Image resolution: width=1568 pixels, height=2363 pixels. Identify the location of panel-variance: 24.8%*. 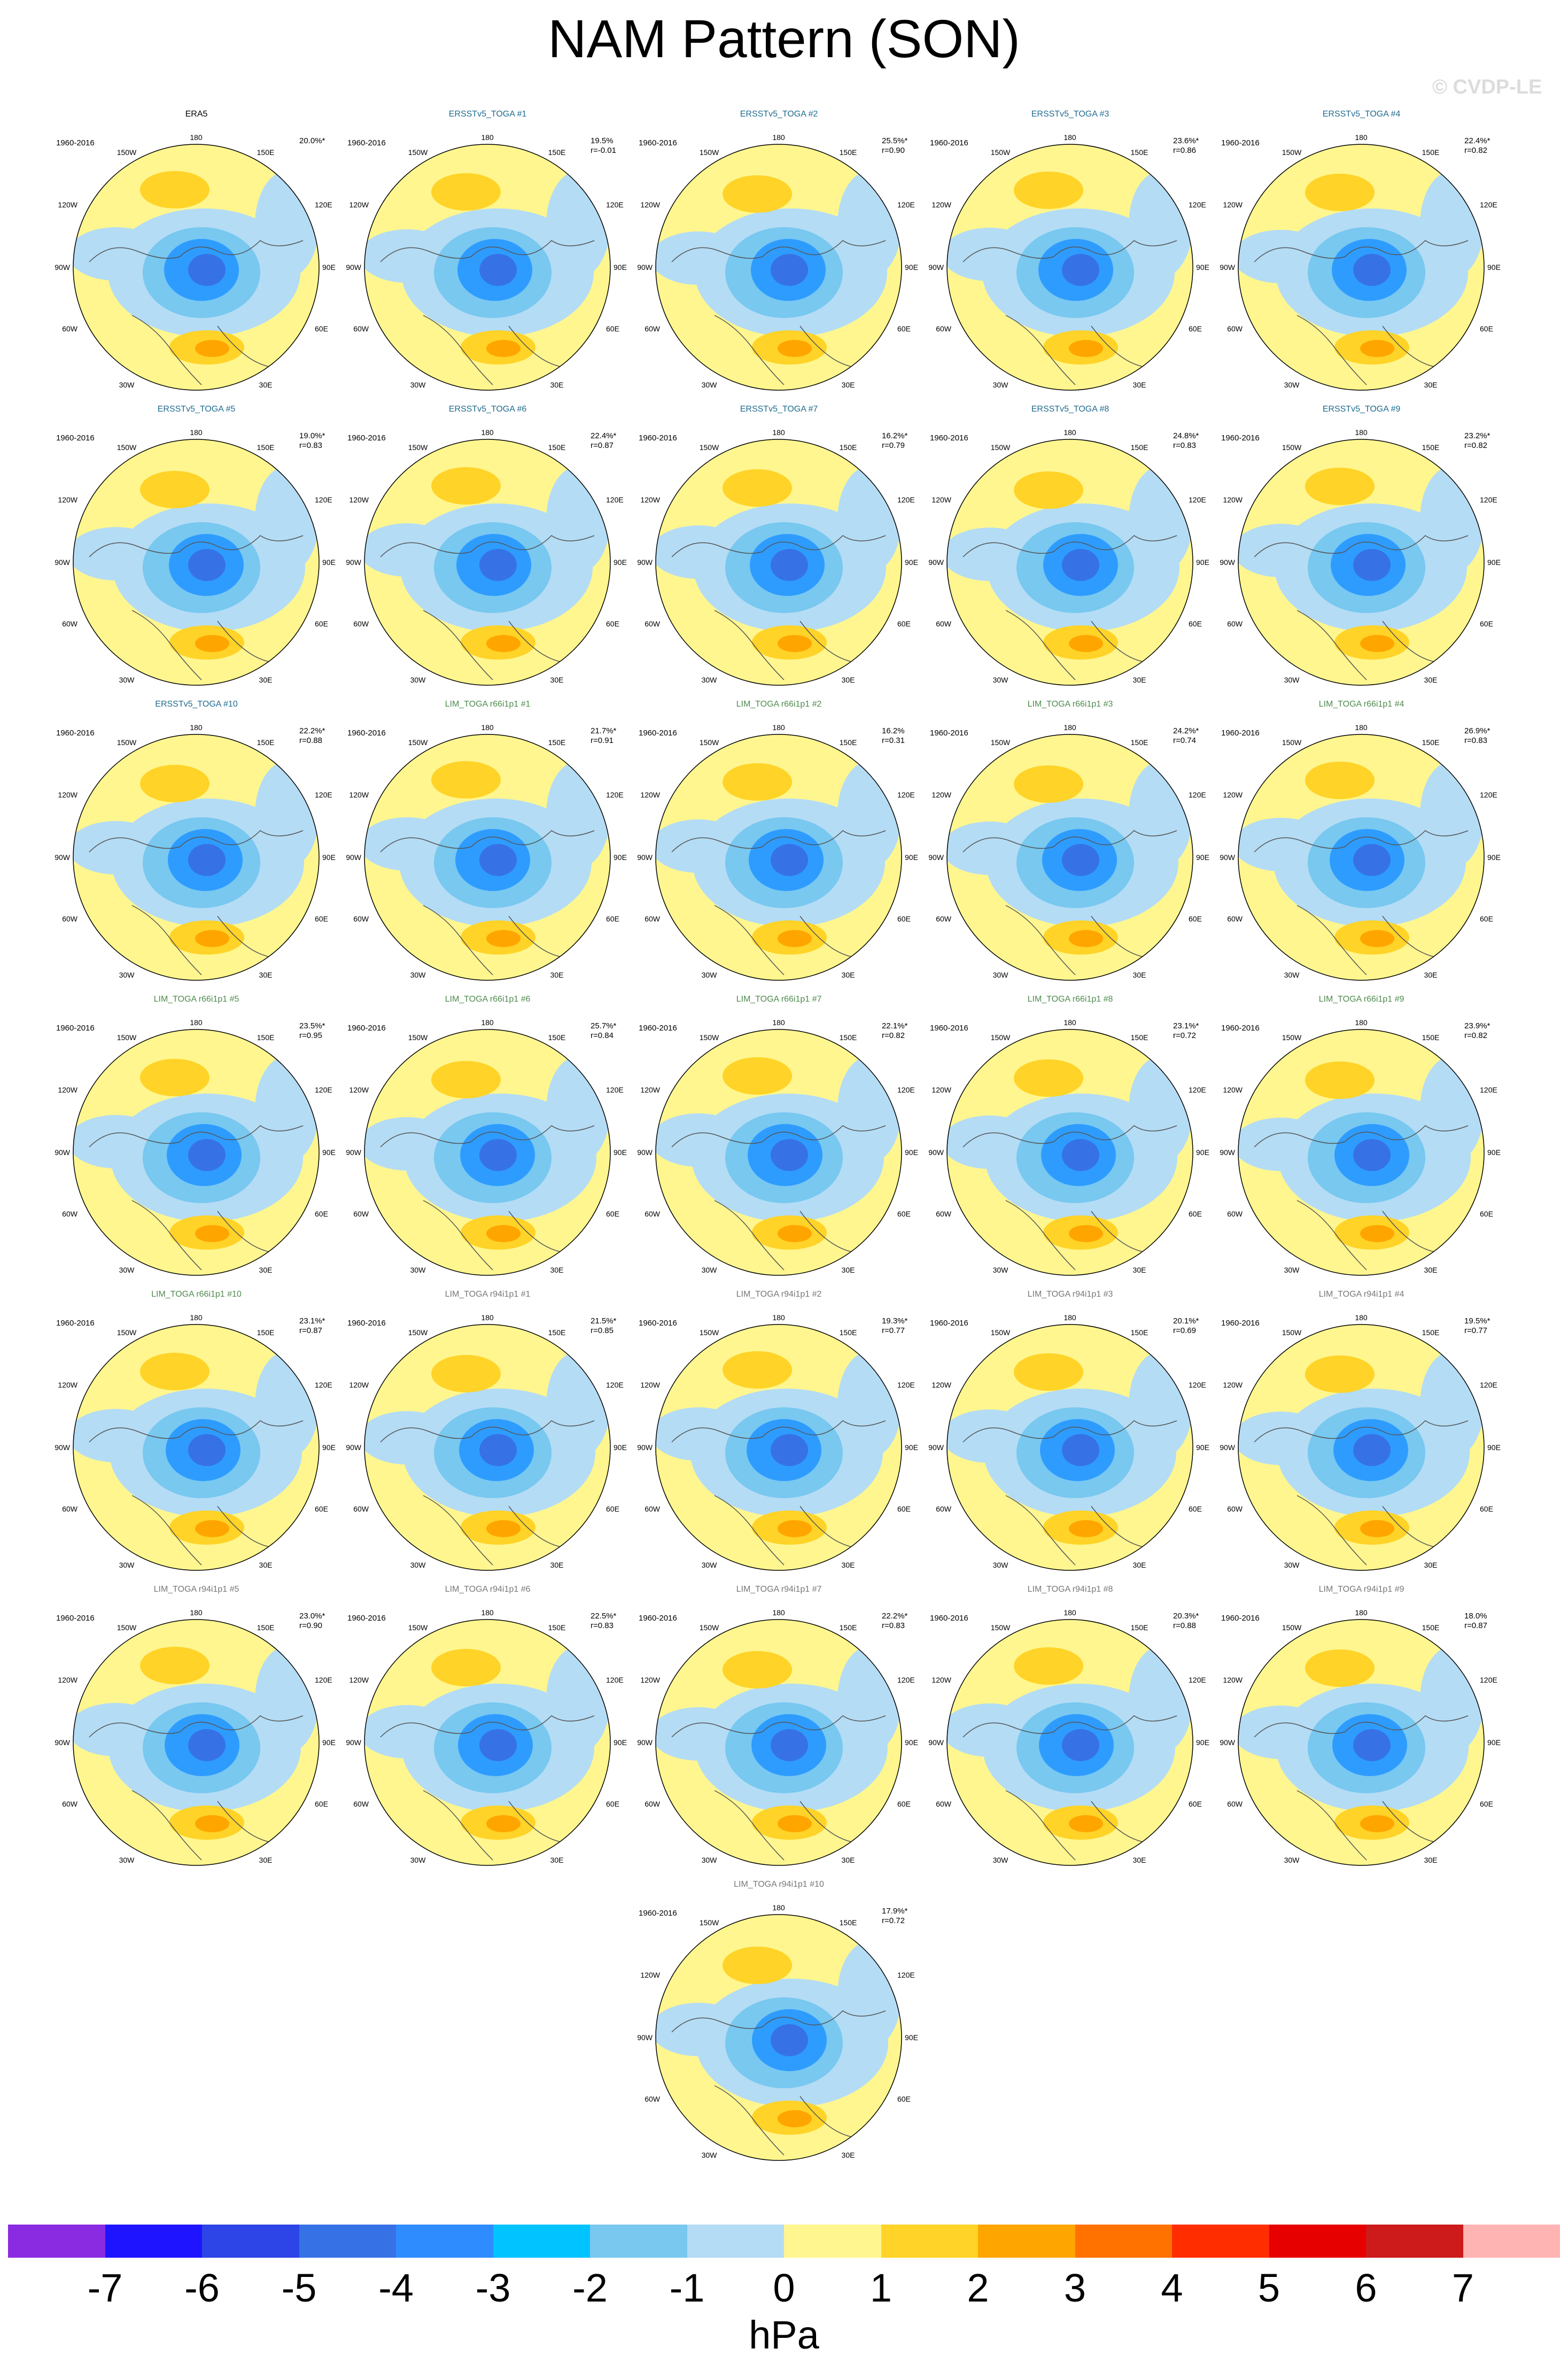
(1186, 435).